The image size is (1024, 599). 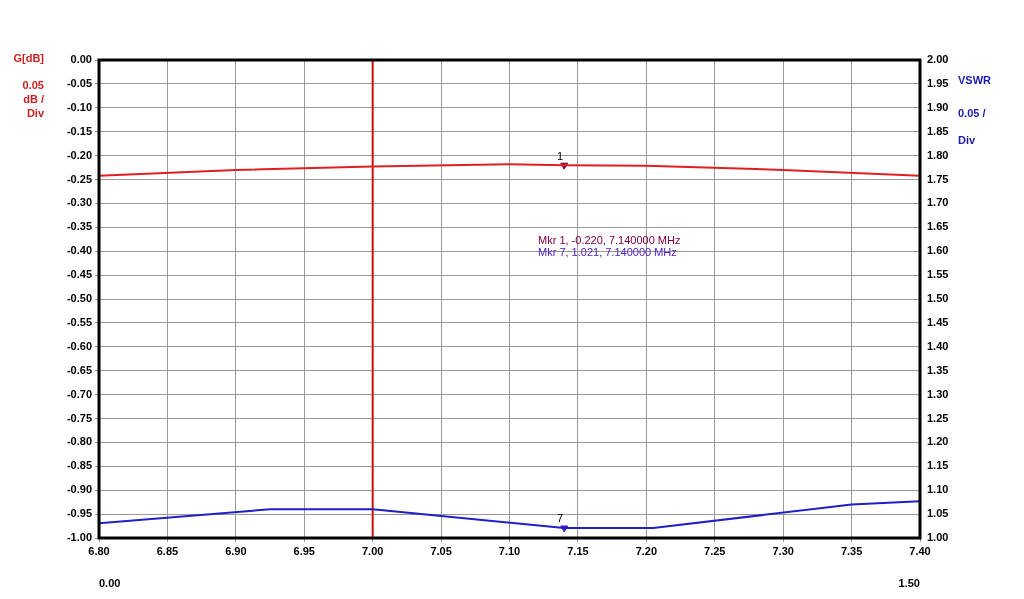 I want to click on x2-tick-label: 0.00, so click(x=110, y=582).